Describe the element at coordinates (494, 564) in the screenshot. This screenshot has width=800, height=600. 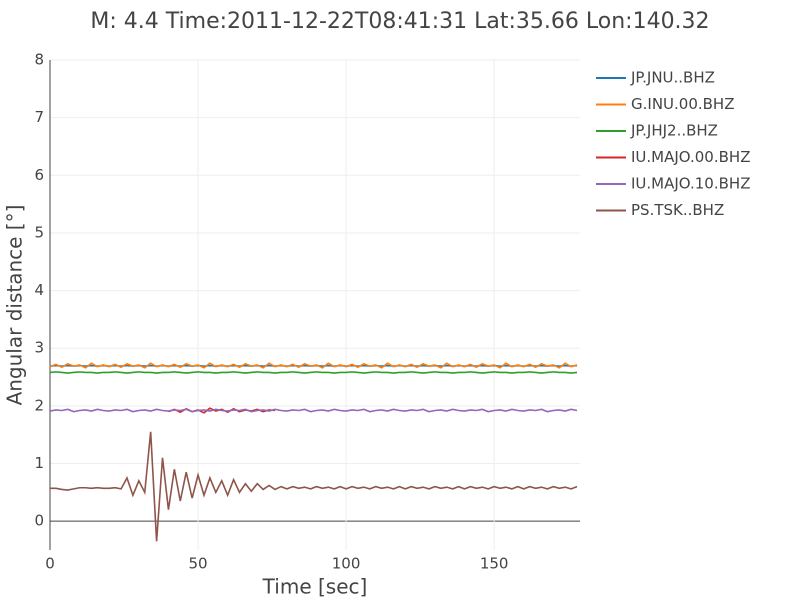
I see `x-tick-label: 150` at that location.